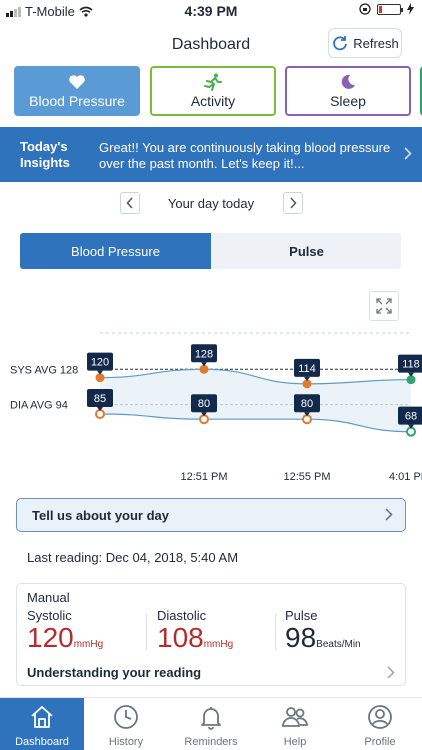  What do you see at coordinates (211, 515) in the screenshot?
I see `tell-us-button: Tell us about your day` at bounding box center [211, 515].